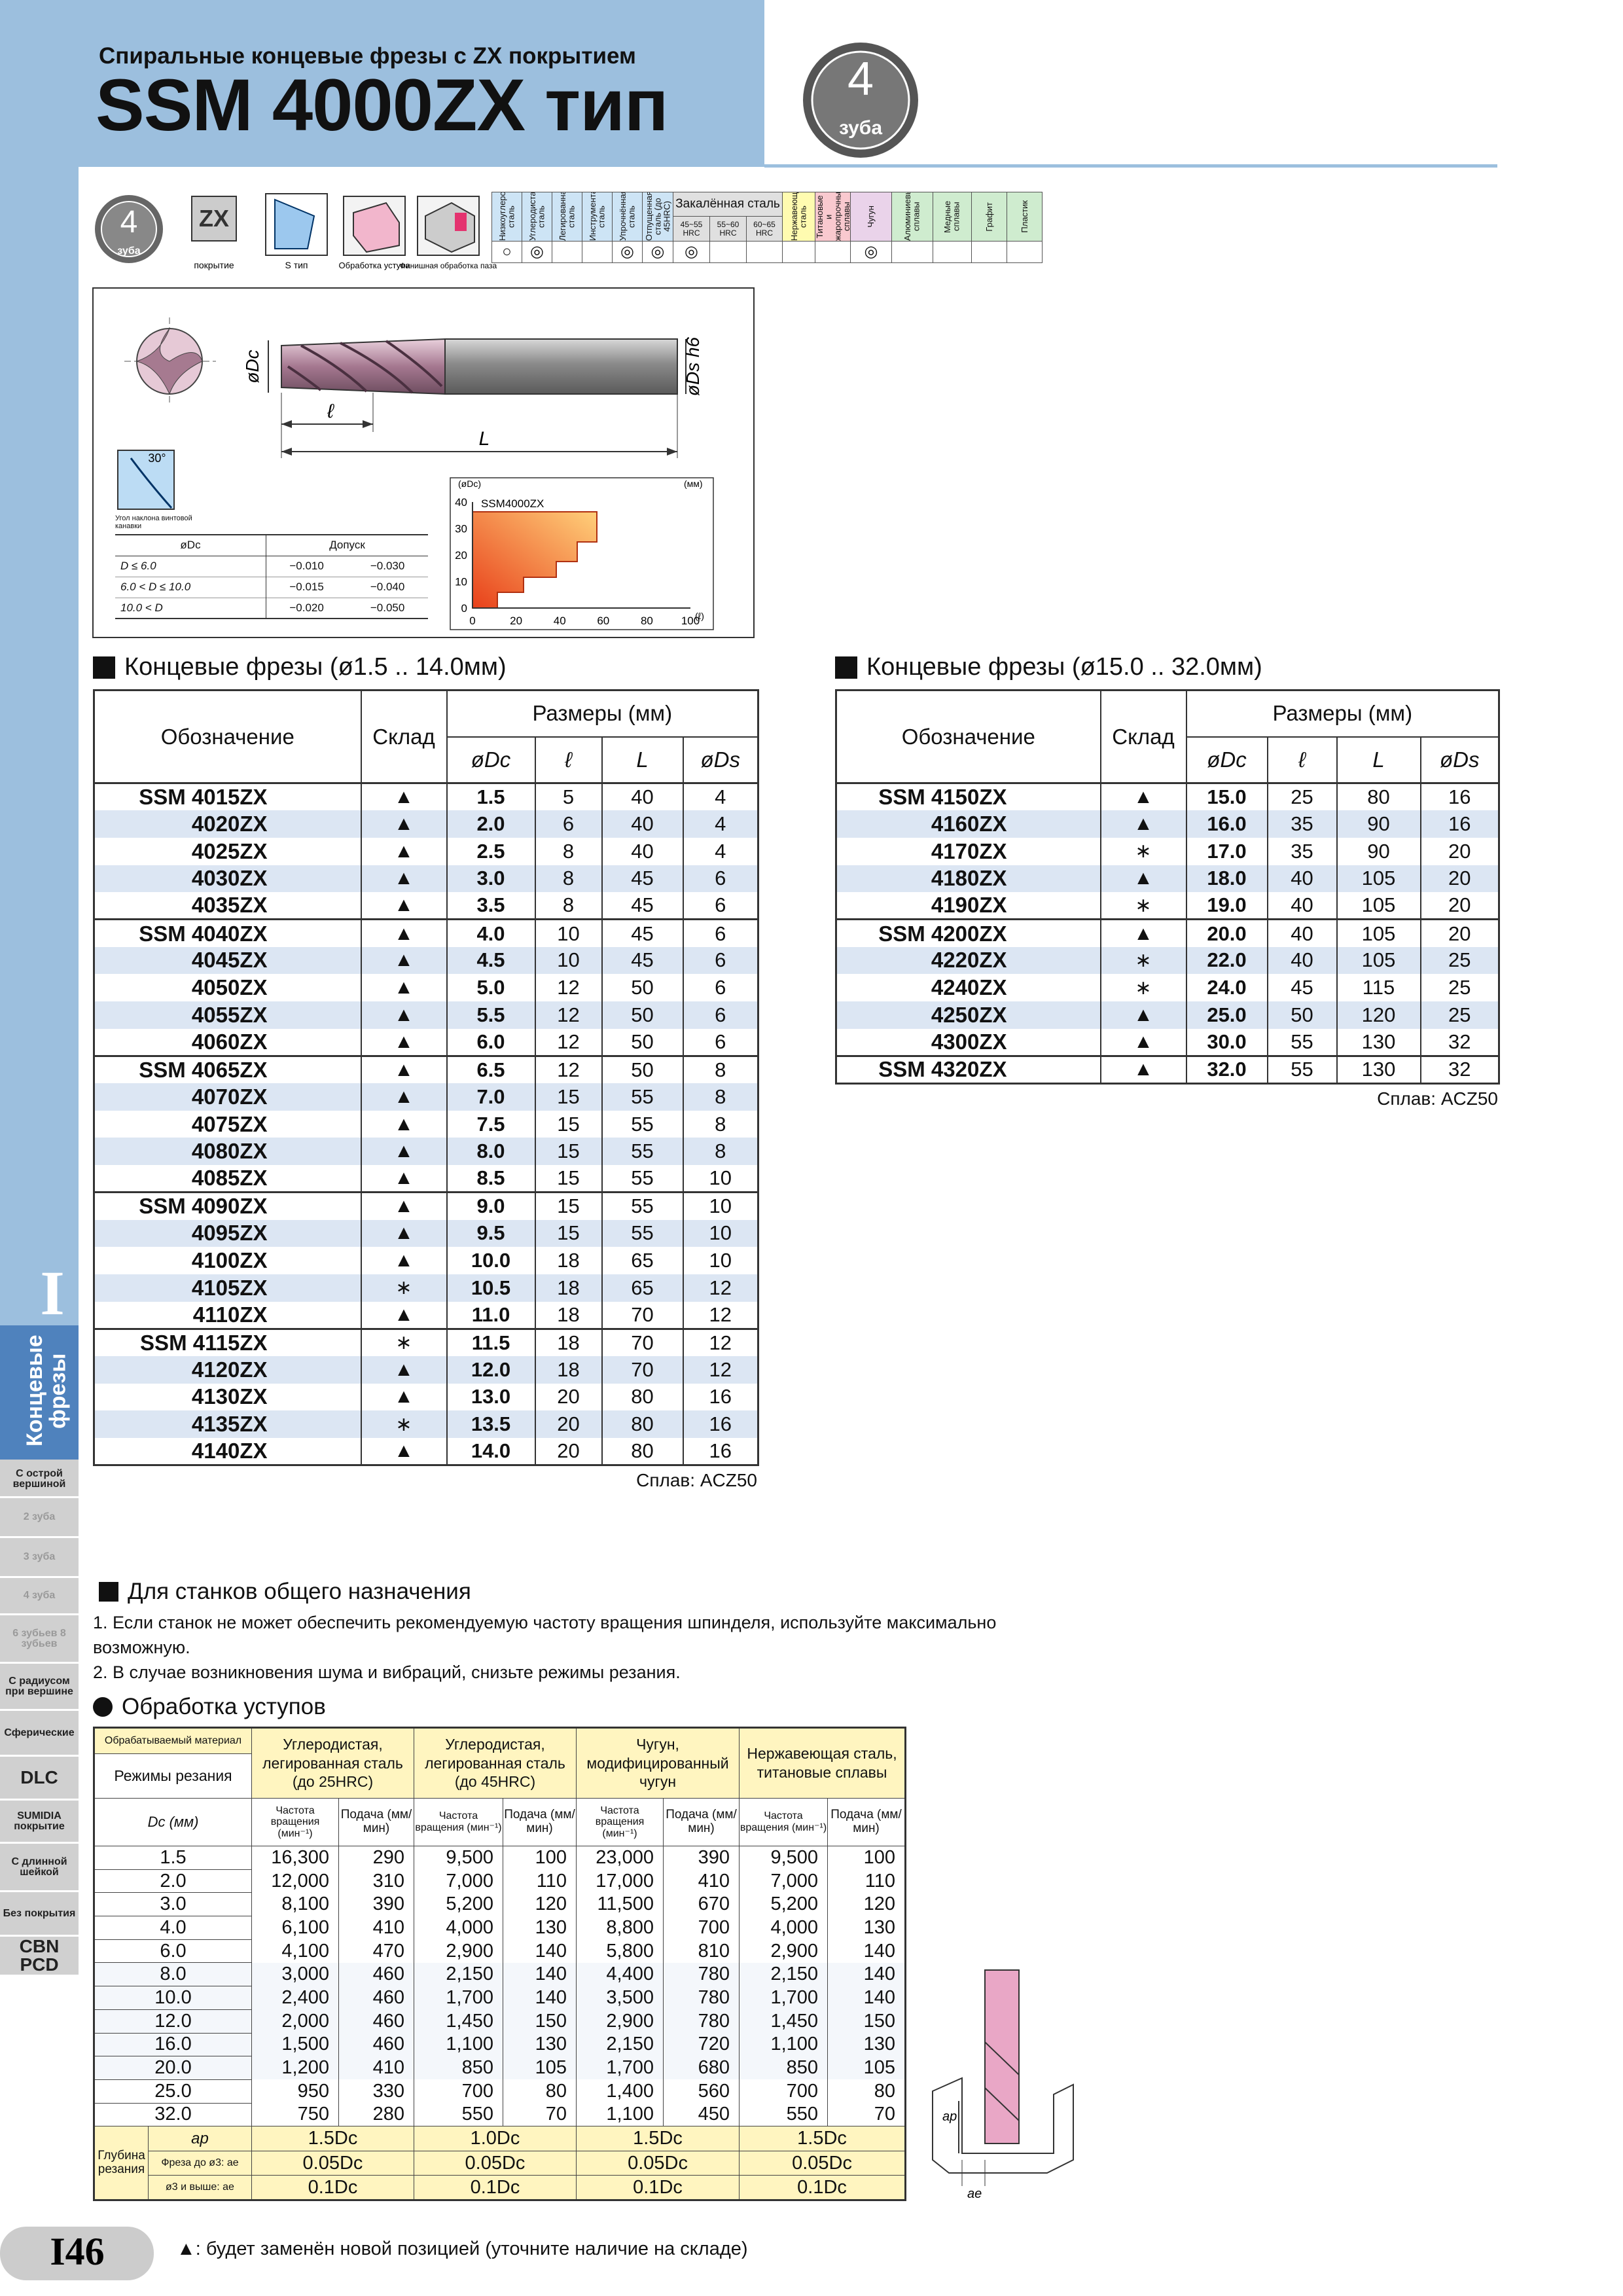 The width and height of the screenshot is (1623, 2296). I want to click on chart-x-tick-label: 40, so click(560, 621).